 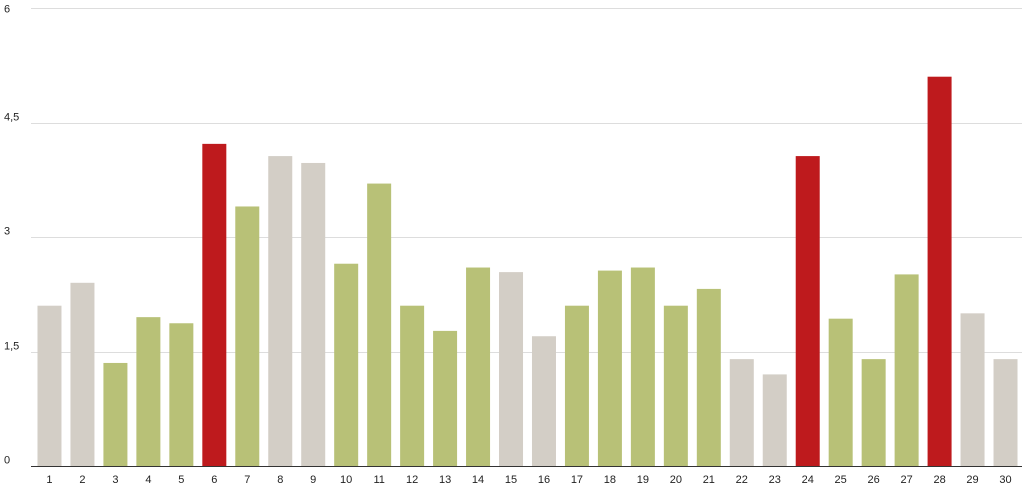 I want to click on y-tick-label: 1,5, so click(x=11, y=347).